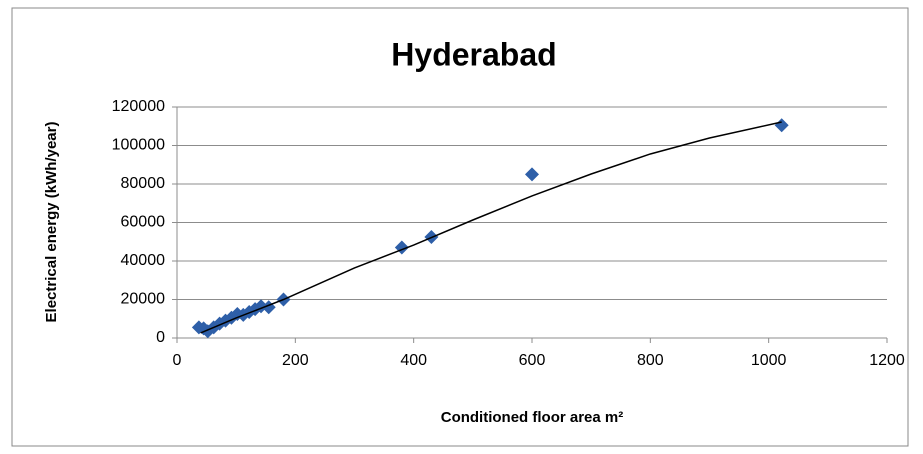 This screenshot has width=923, height=454. Describe the element at coordinates (143, 183) in the screenshot. I see `y-tick-label: 80000` at that location.